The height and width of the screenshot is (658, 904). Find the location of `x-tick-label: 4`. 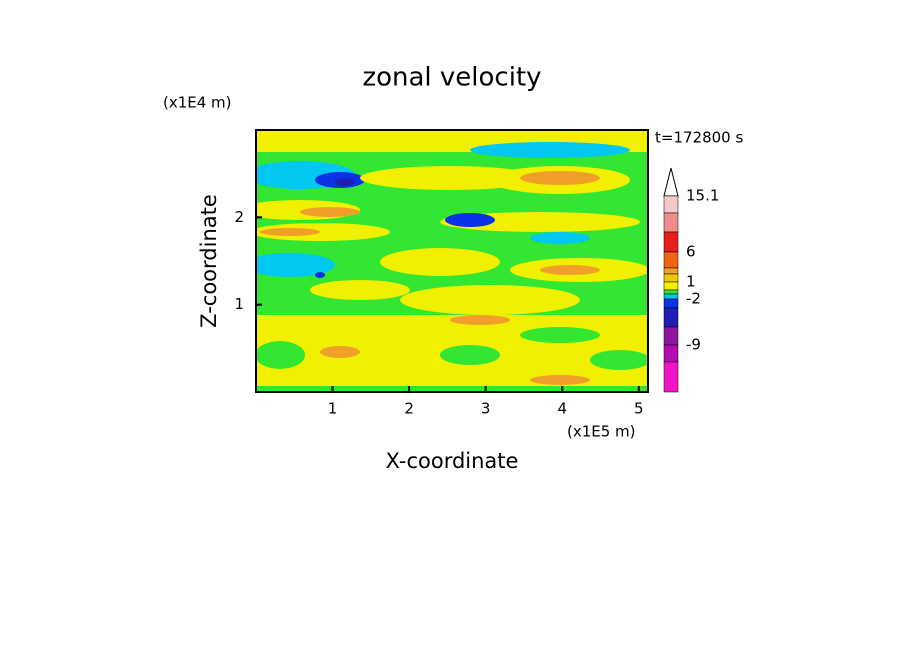

x-tick-label: 4 is located at coordinates (562, 409).